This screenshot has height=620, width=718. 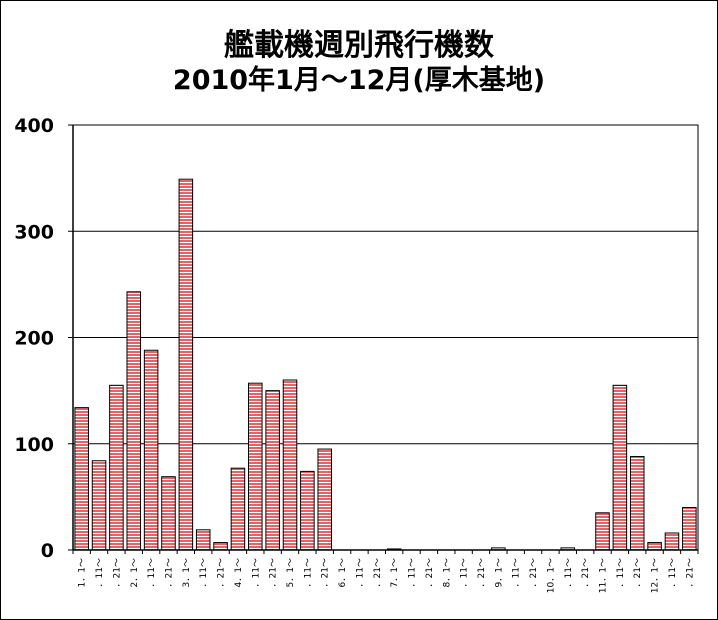 What do you see at coordinates (135, 572) in the screenshot?
I see `x-tick-label: 2．1～` at bounding box center [135, 572].